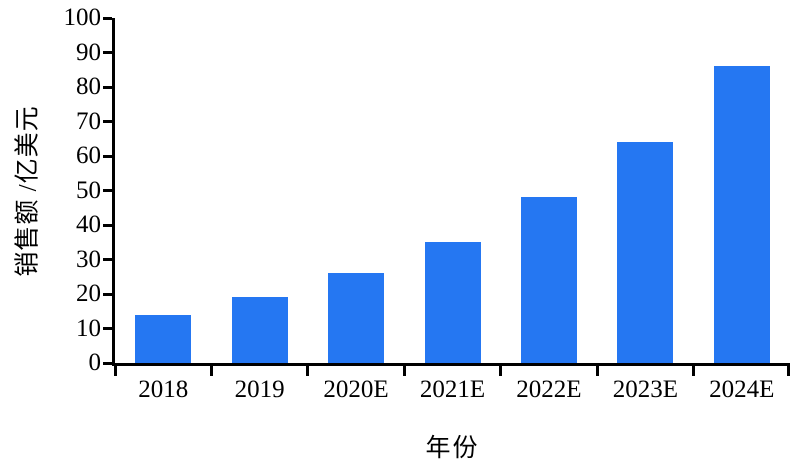 The height and width of the screenshot is (472, 800). I want to click on x-axis-tick-labels: 2018 2019 2020E 2021E 2022E 2023E 2024E, so click(452, 390).